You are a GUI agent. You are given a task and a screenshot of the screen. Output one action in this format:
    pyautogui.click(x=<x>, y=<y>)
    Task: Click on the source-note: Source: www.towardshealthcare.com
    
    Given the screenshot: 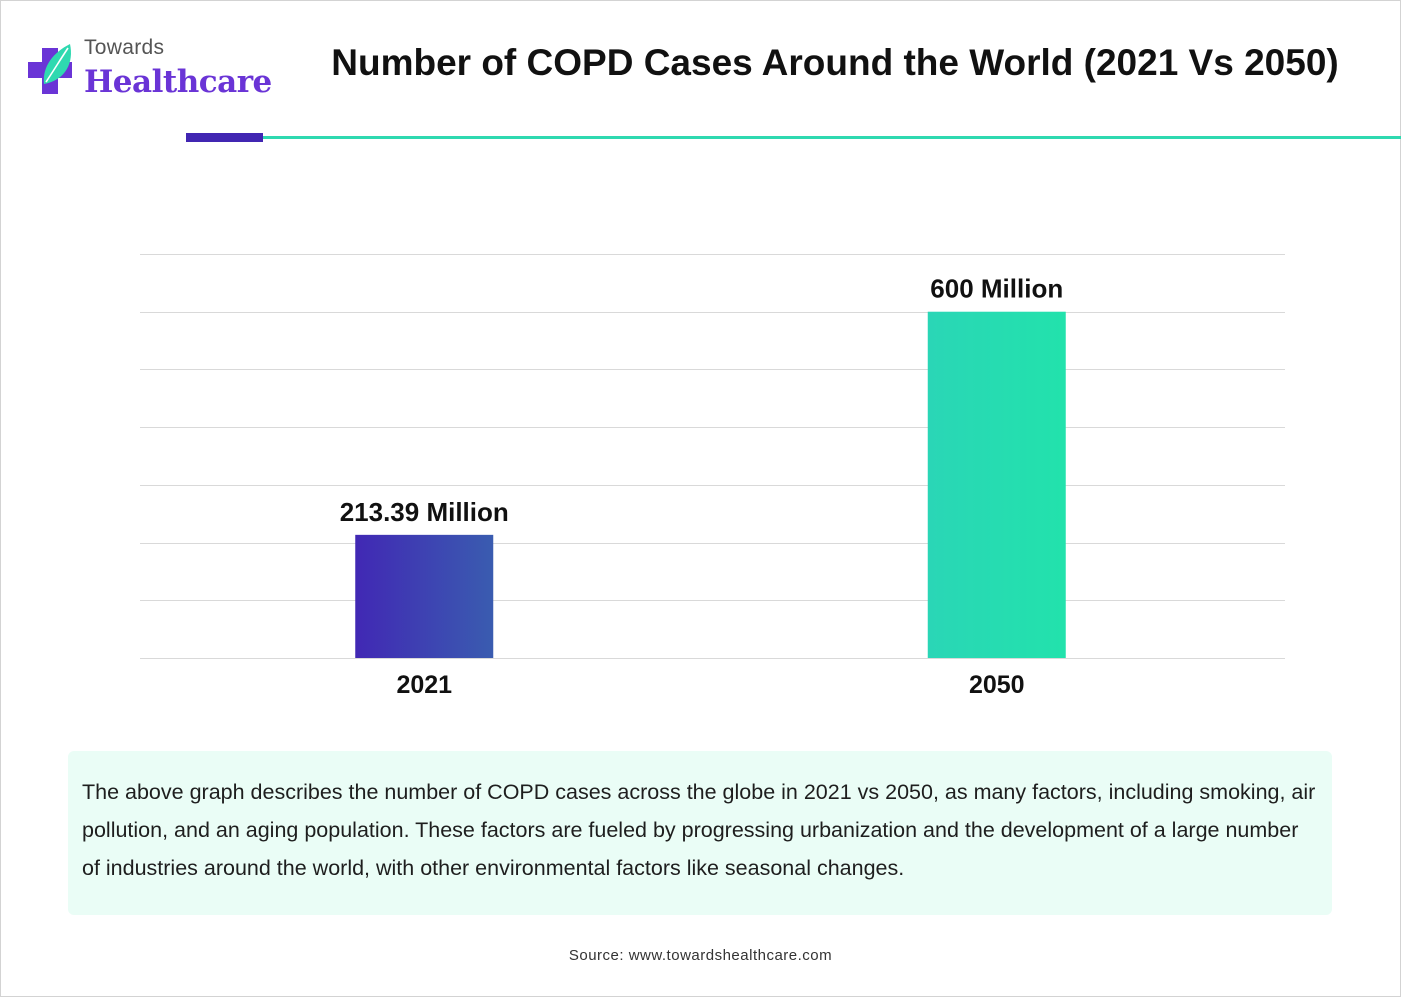 What is the action you would take?
    pyautogui.click(x=700, y=955)
    